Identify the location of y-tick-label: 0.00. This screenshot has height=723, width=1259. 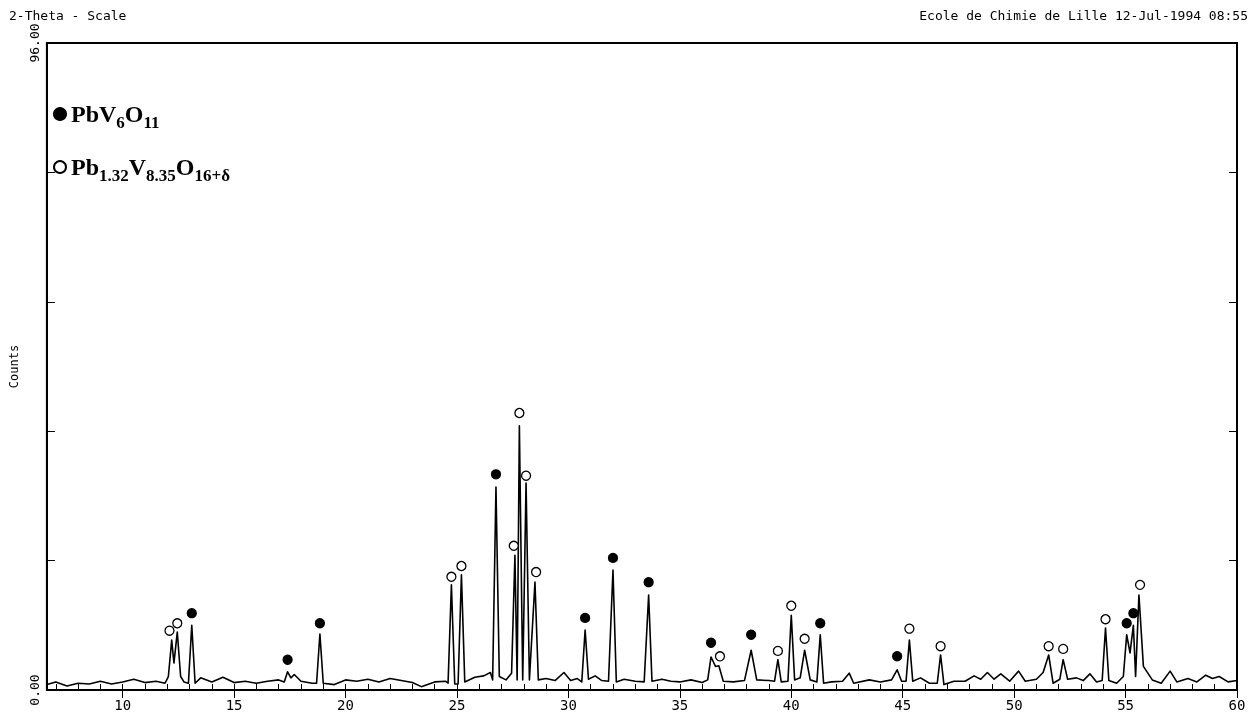
(34, 690).